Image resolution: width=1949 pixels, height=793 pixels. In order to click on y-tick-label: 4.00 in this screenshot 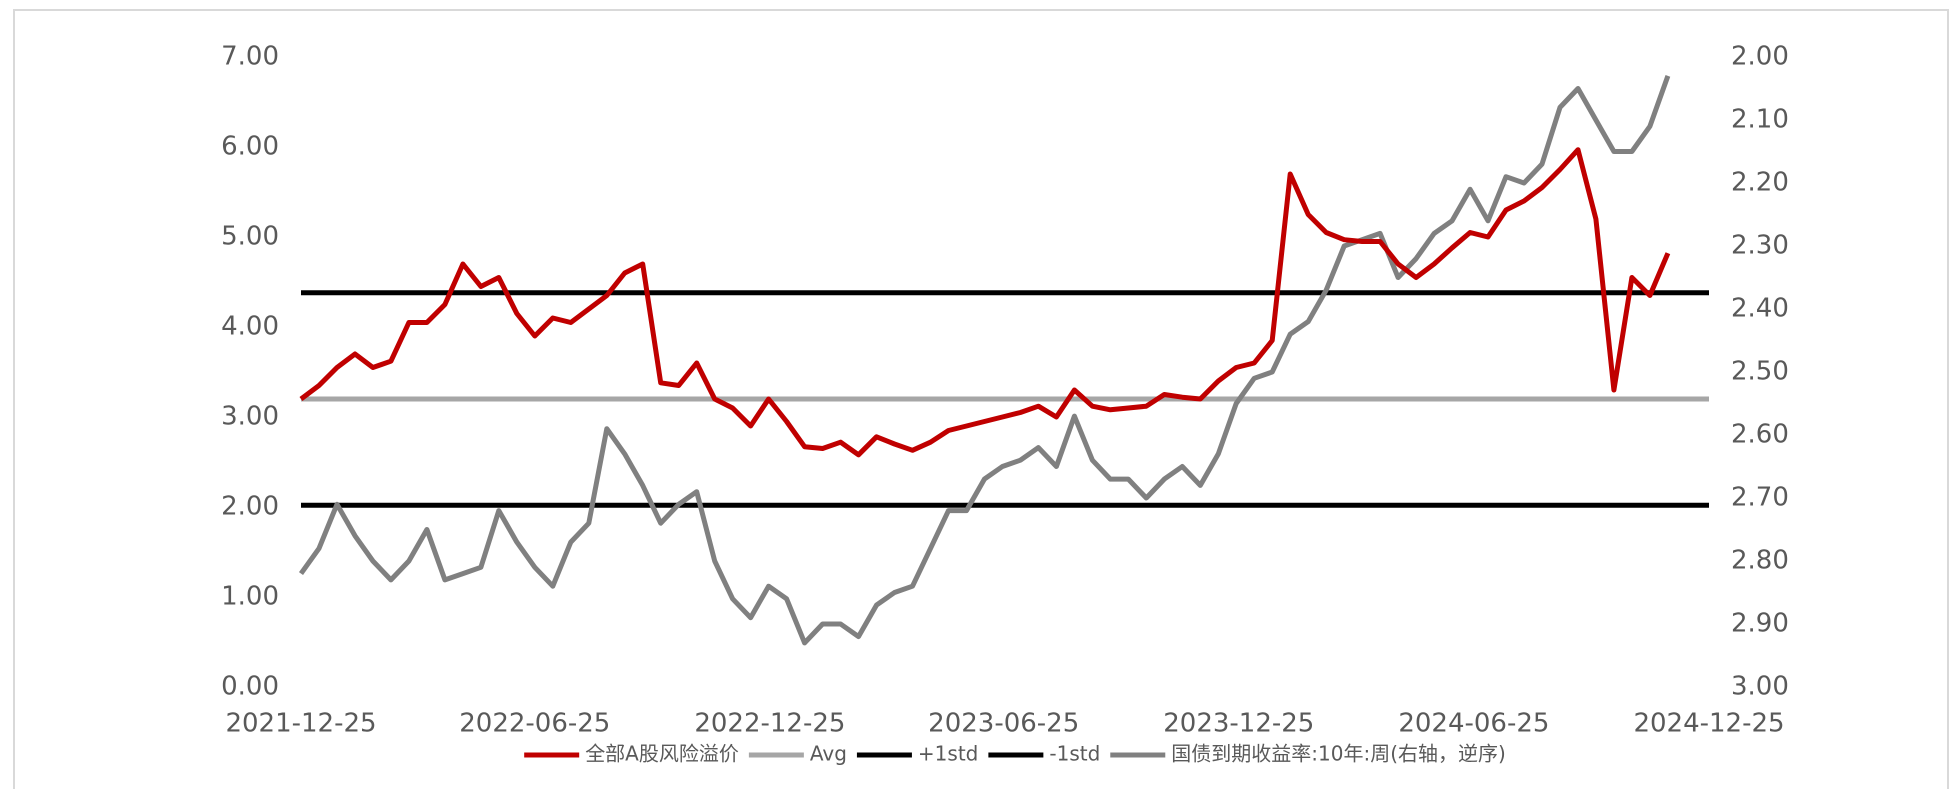, I will do `click(250, 327)`.